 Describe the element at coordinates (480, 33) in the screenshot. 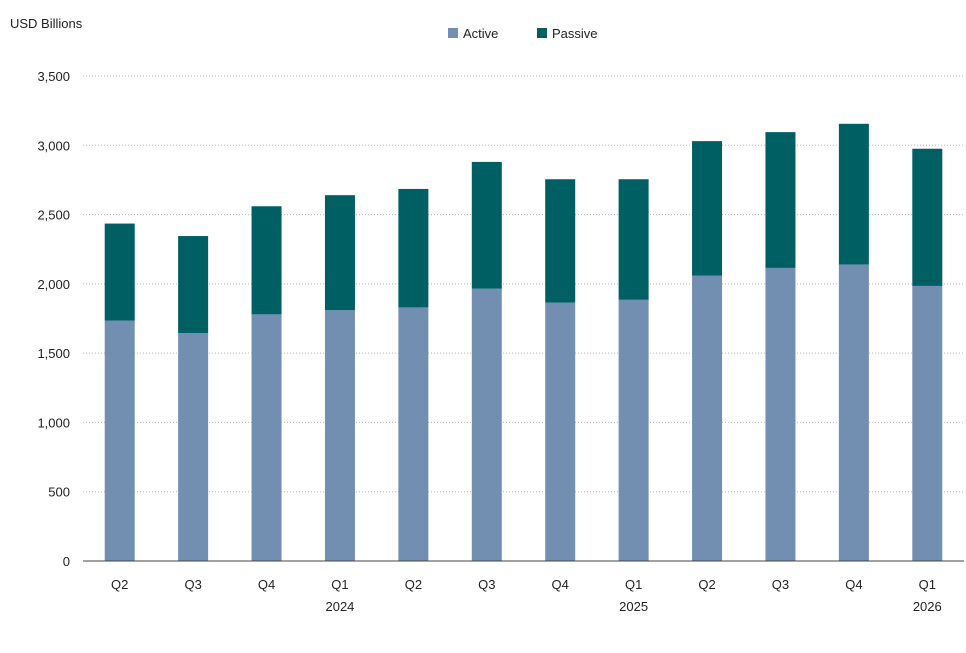

I see `legend-label-active: Active` at that location.